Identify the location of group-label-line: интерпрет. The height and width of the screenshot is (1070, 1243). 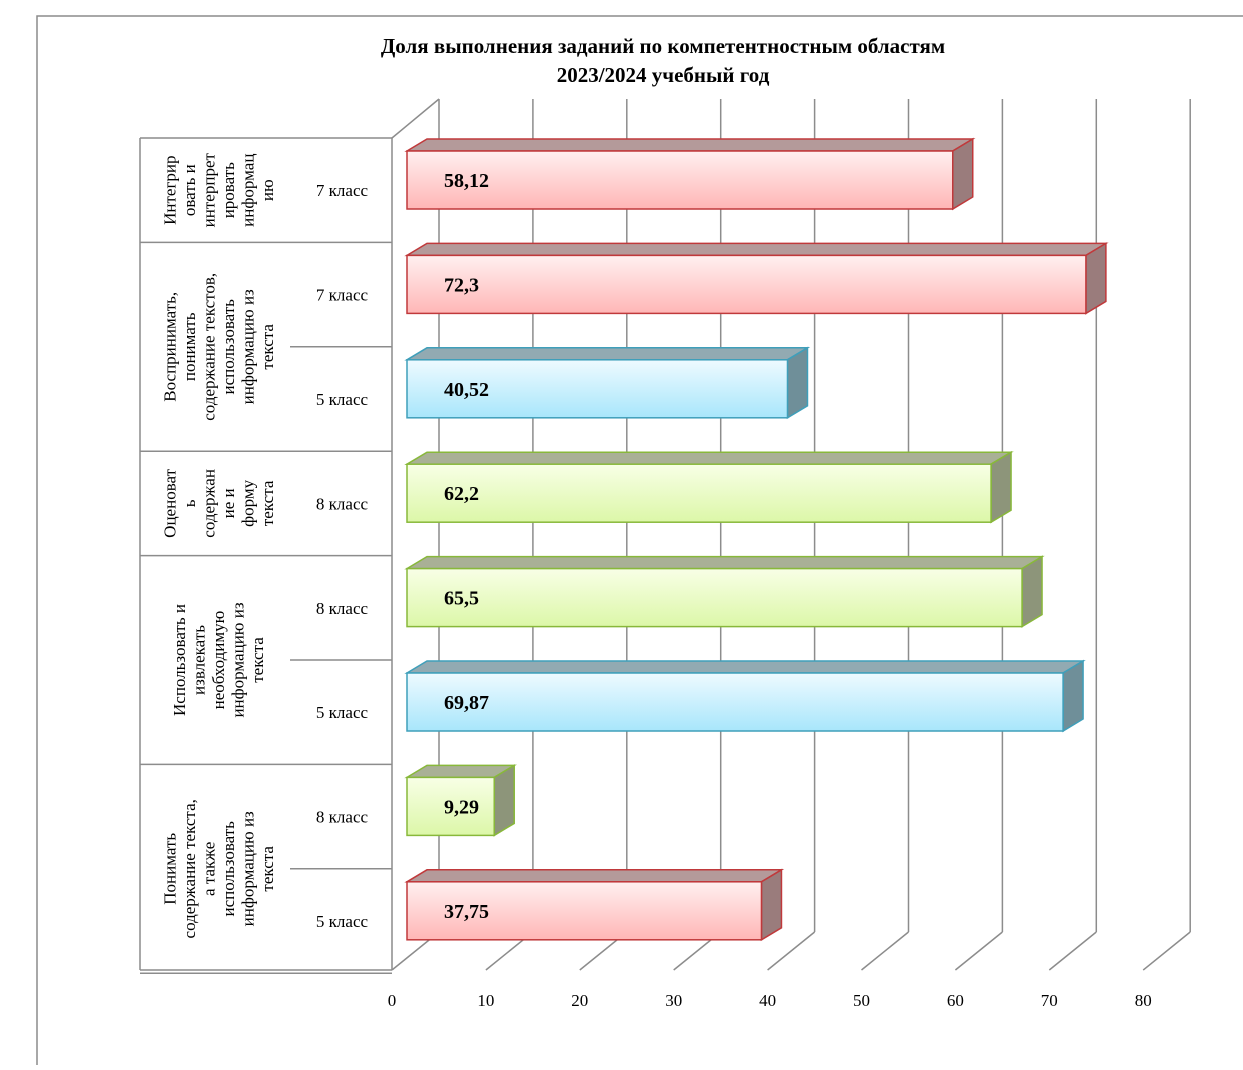
(208, 190).